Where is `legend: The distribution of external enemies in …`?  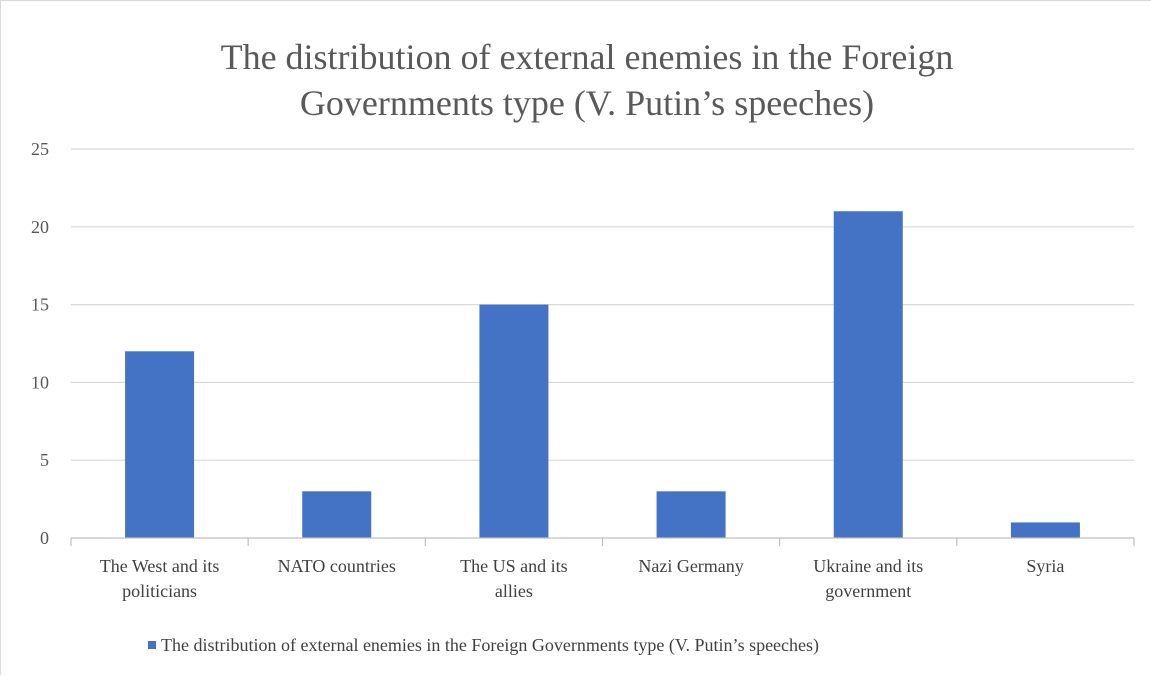 legend: The distribution of external enemies in … is located at coordinates (483, 645).